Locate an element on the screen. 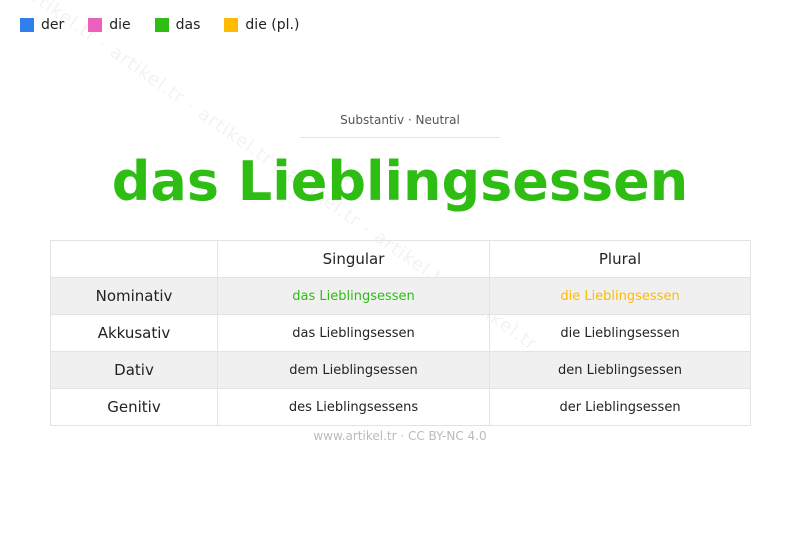 The image size is (800, 533). legend-item-die: die is located at coordinates (109, 25).